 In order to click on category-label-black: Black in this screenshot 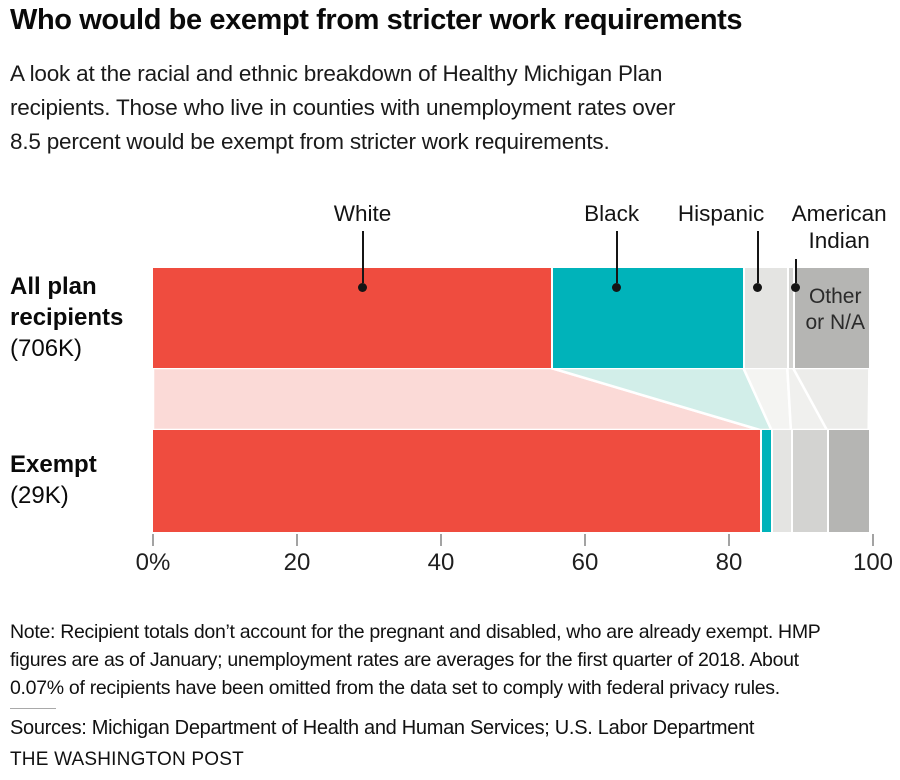, I will do `click(611, 213)`.